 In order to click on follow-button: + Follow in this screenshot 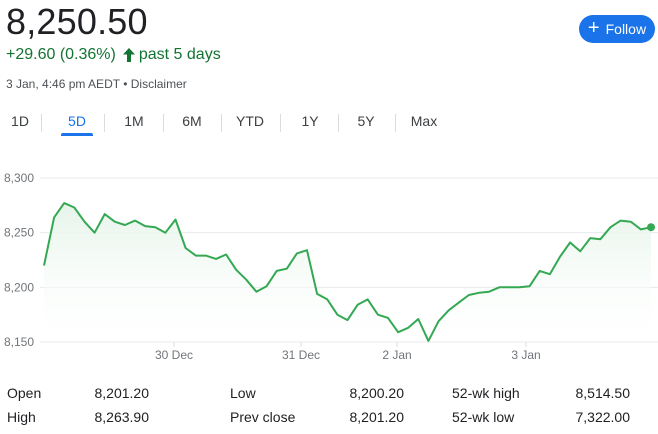, I will do `click(617, 29)`.